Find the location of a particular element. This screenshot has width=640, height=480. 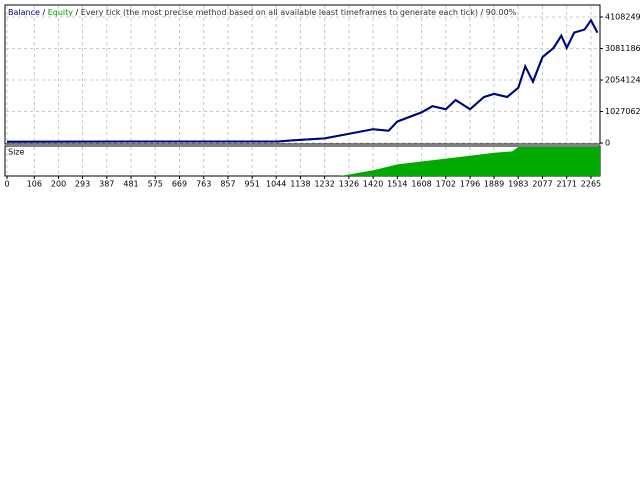

x-tick-label: 1138 is located at coordinates (300, 184).